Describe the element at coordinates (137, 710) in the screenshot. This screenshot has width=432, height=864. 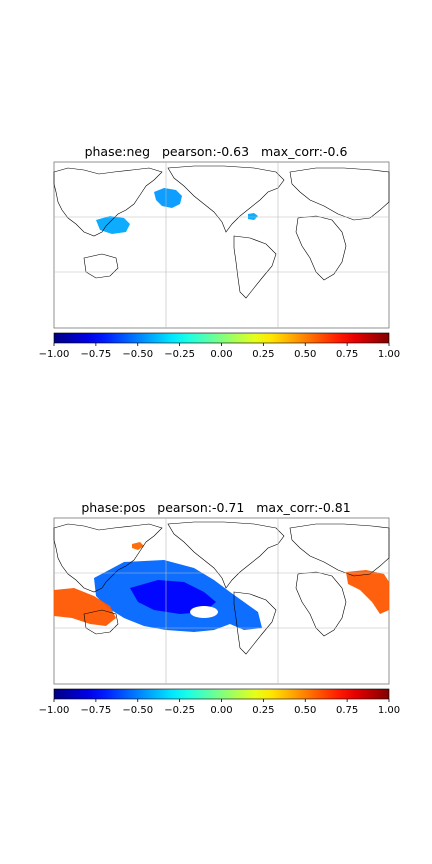
I see `colorbar-tick-label-1-2: −0.50` at that location.